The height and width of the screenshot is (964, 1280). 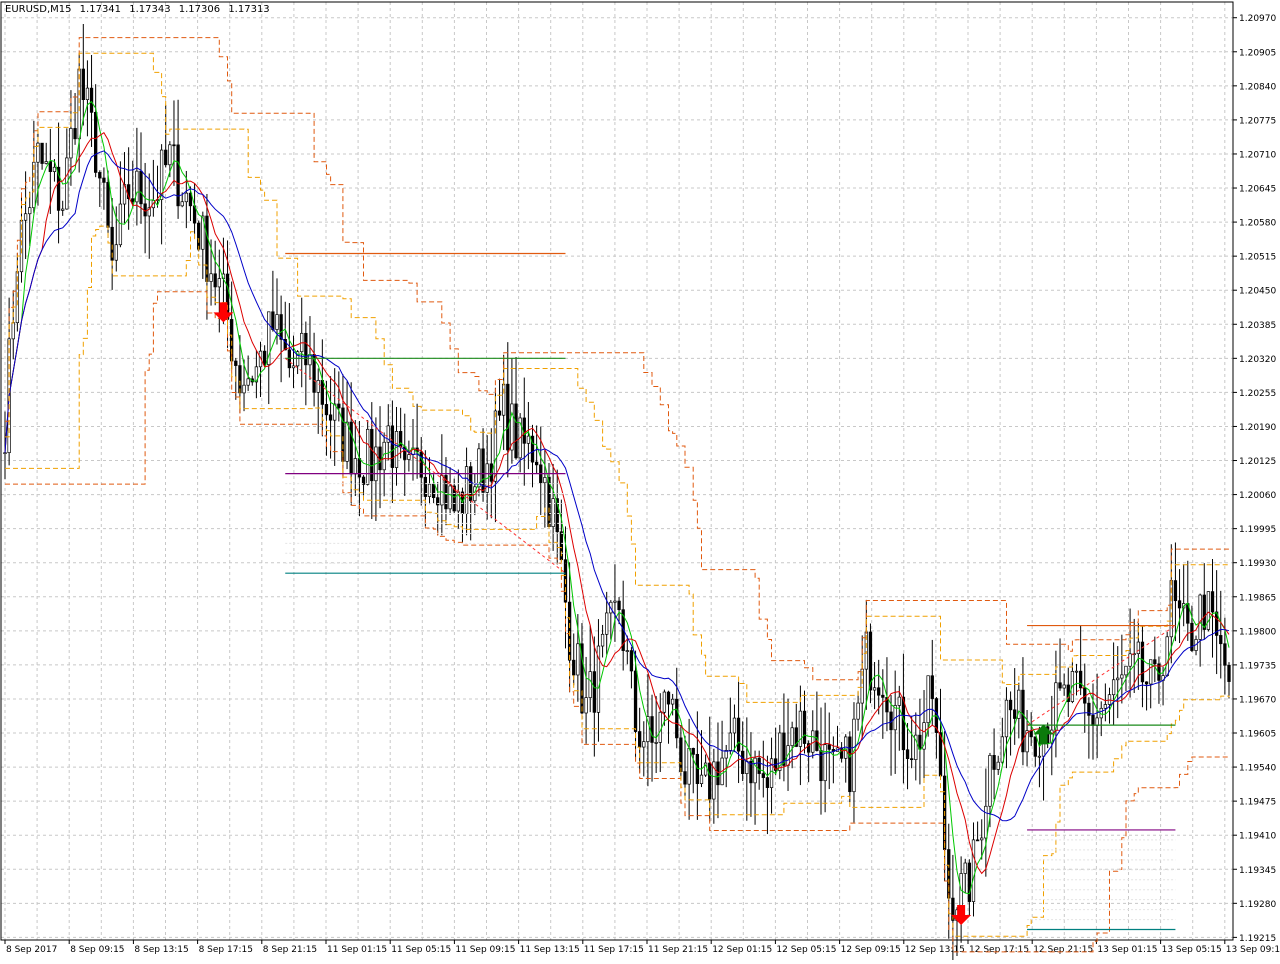 What do you see at coordinates (614, 950) in the screenshot?
I see `time-tick-label: 11 Sep 17:15` at bounding box center [614, 950].